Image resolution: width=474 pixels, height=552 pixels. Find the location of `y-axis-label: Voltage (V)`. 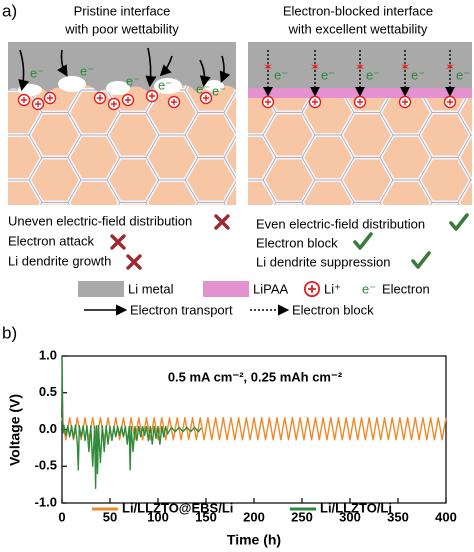

y-axis-label: Voltage (V) is located at coordinates (15, 430).